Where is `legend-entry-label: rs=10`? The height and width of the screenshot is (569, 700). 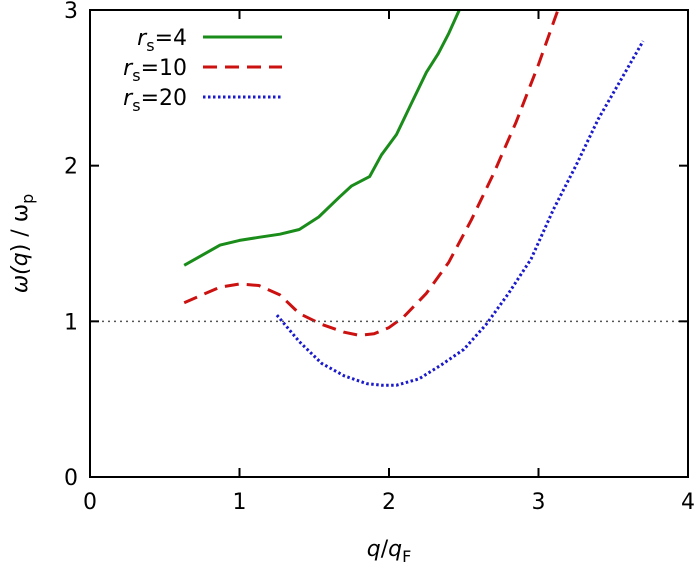 legend-entry-label: rs=10 is located at coordinates (155, 70).